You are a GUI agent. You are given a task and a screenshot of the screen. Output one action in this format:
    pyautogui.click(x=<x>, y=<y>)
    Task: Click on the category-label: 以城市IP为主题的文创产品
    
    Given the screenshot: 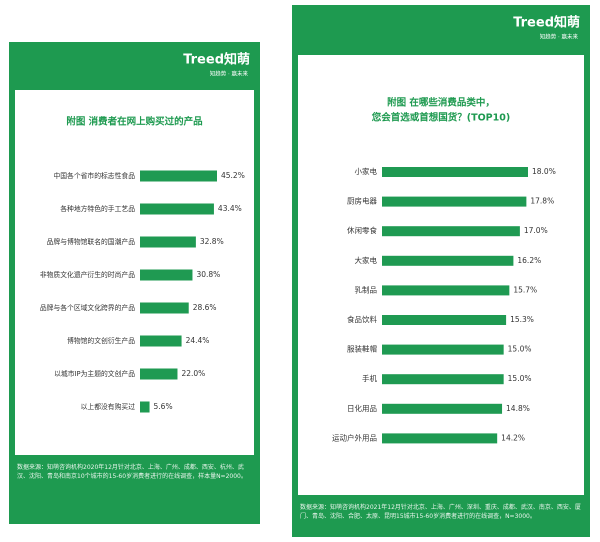 What is the action you would take?
    pyautogui.click(x=94, y=373)
    